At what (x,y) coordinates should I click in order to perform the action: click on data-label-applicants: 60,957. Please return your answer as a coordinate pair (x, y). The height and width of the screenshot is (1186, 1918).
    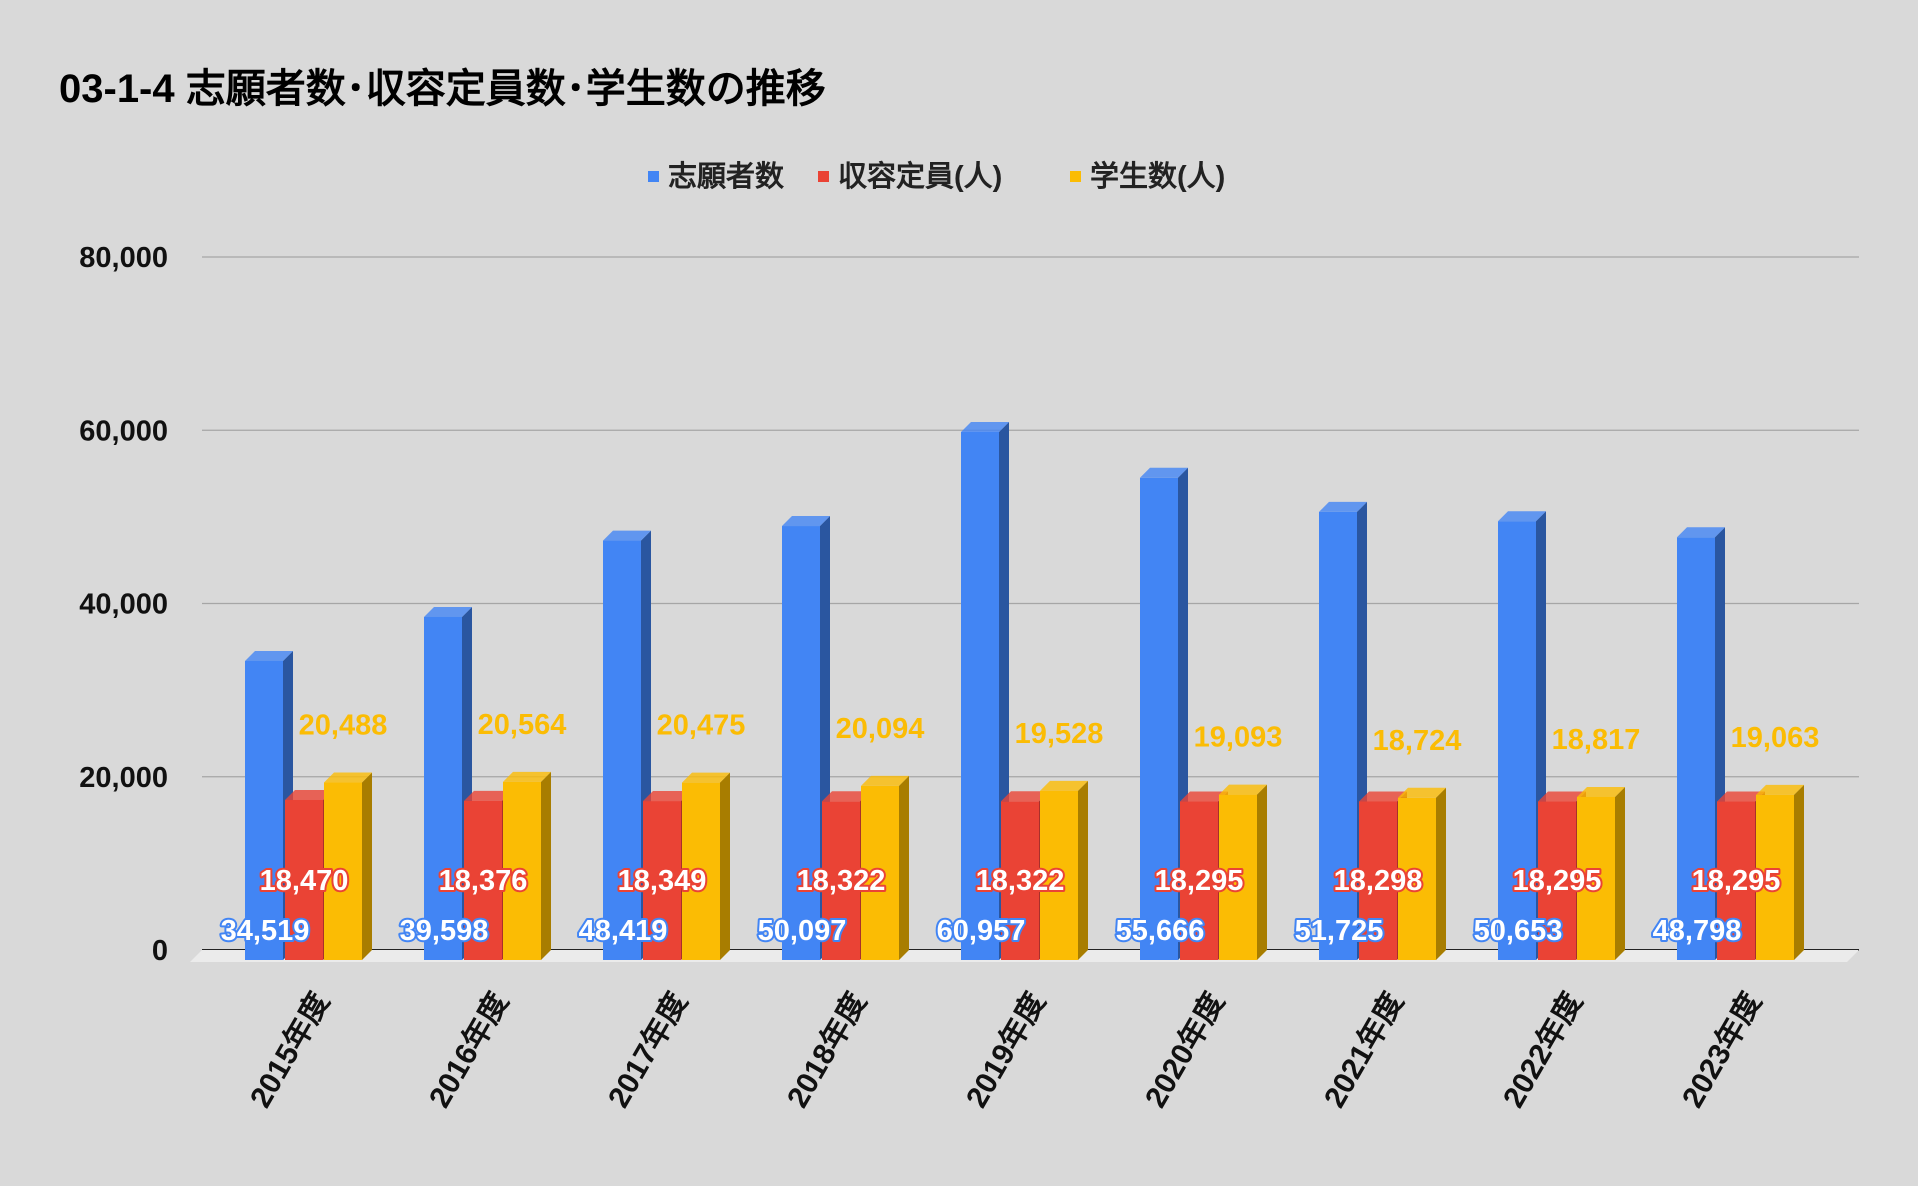
    Looking at the image, I should click on (981, 931).